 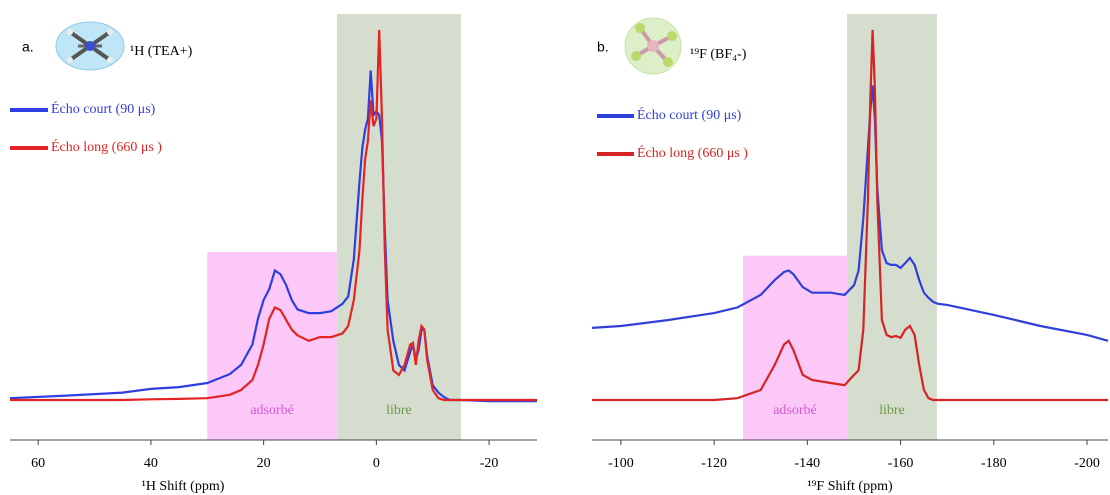 I want to click on x-axis-label: ¹⁹F Shift (ppm), so click(x=850, y=486).